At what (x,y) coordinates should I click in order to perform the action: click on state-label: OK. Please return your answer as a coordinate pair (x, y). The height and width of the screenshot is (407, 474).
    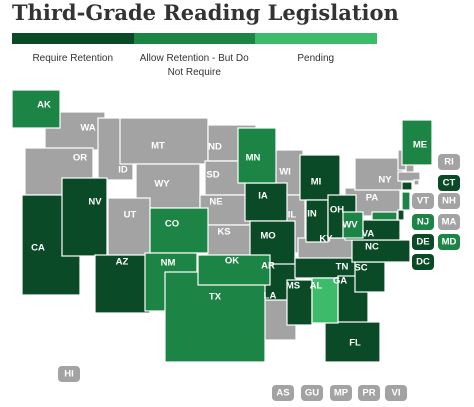
    Looking at the image, I should click on (232, 261).